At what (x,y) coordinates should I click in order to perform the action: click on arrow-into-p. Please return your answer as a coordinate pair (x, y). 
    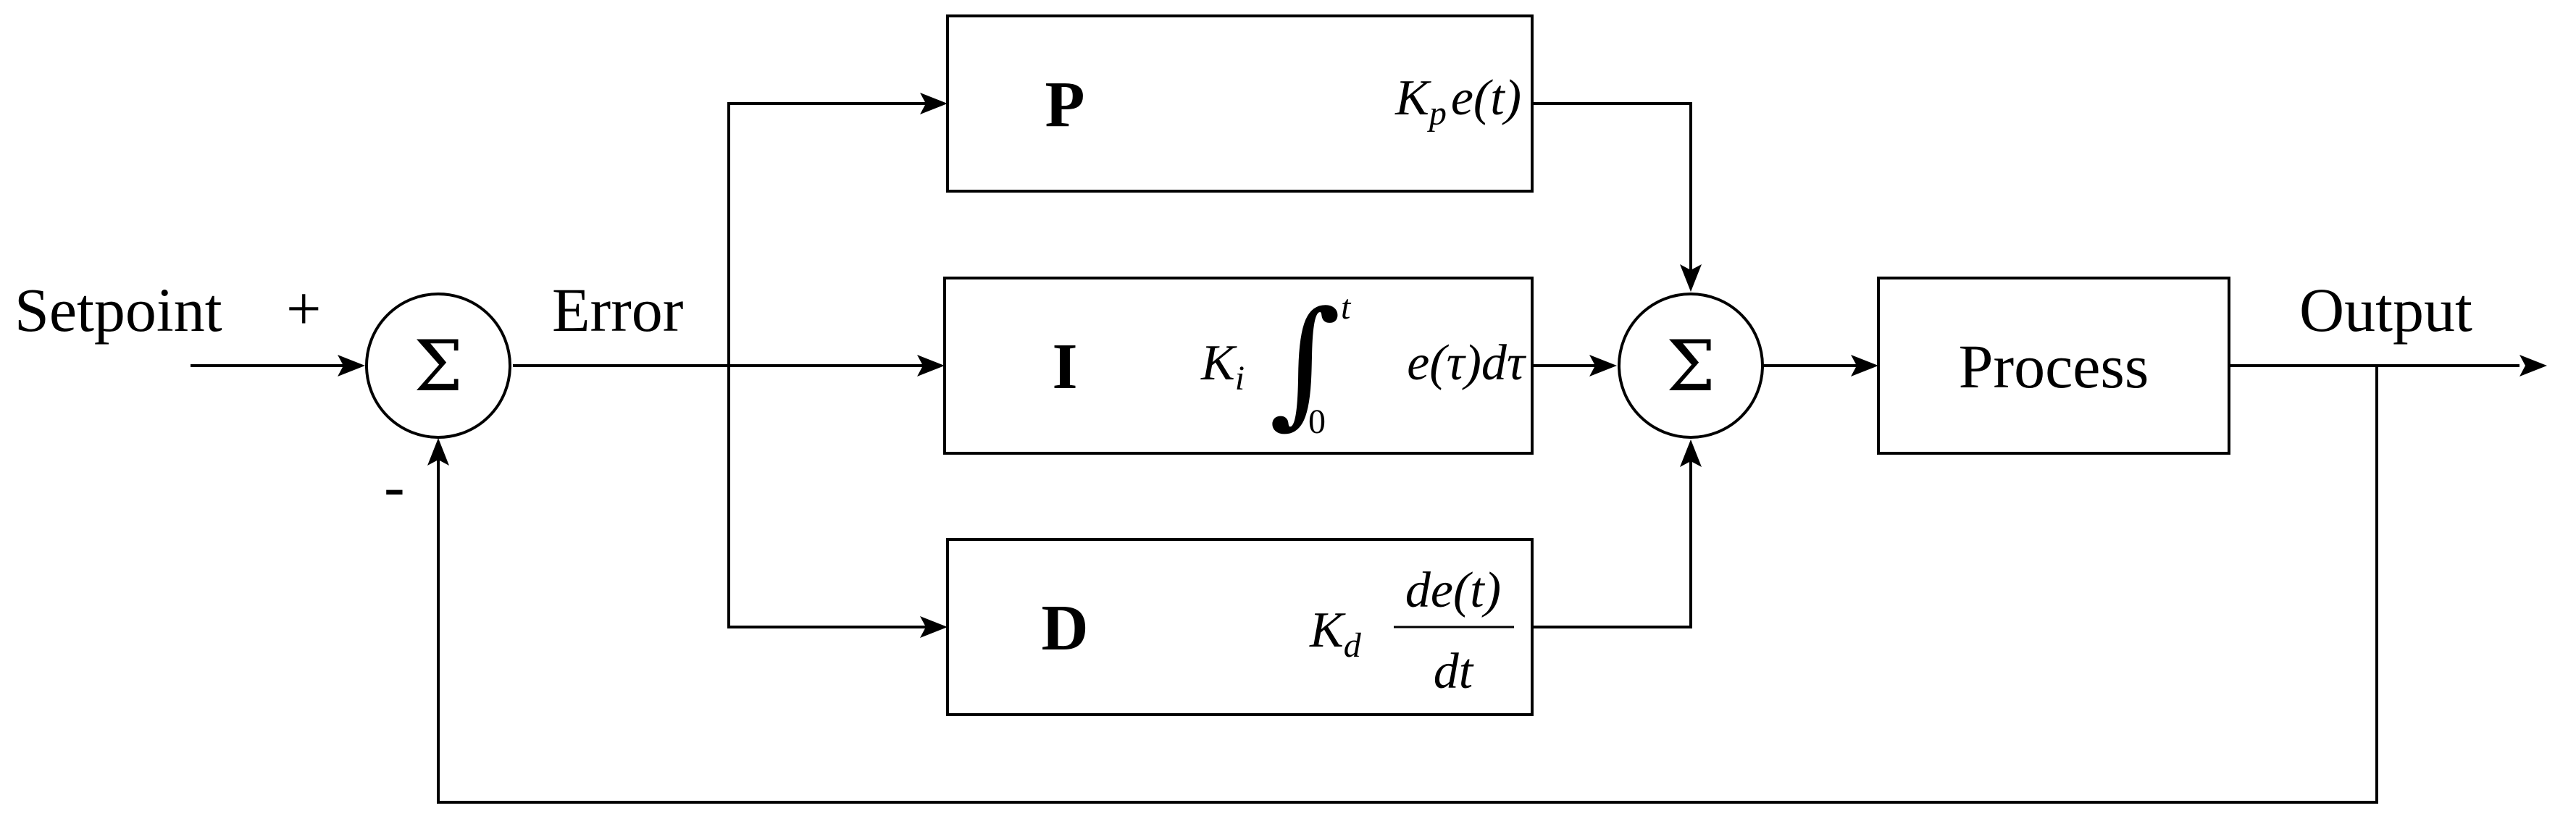
    Looking at the image, I should click on (934, 104).